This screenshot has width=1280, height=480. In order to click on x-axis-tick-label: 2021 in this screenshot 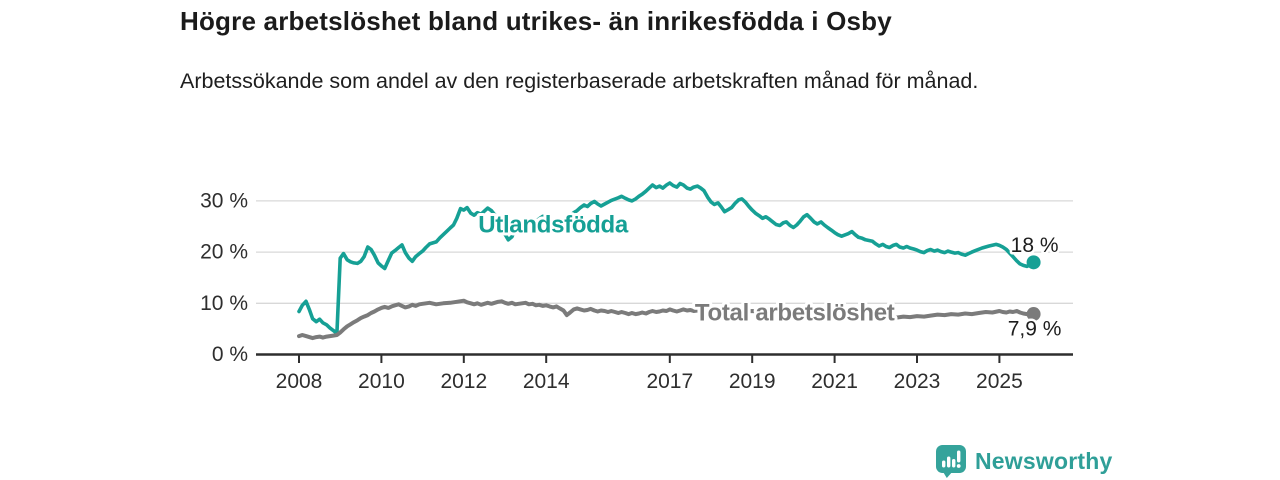, I will do `click(834, 381)`.